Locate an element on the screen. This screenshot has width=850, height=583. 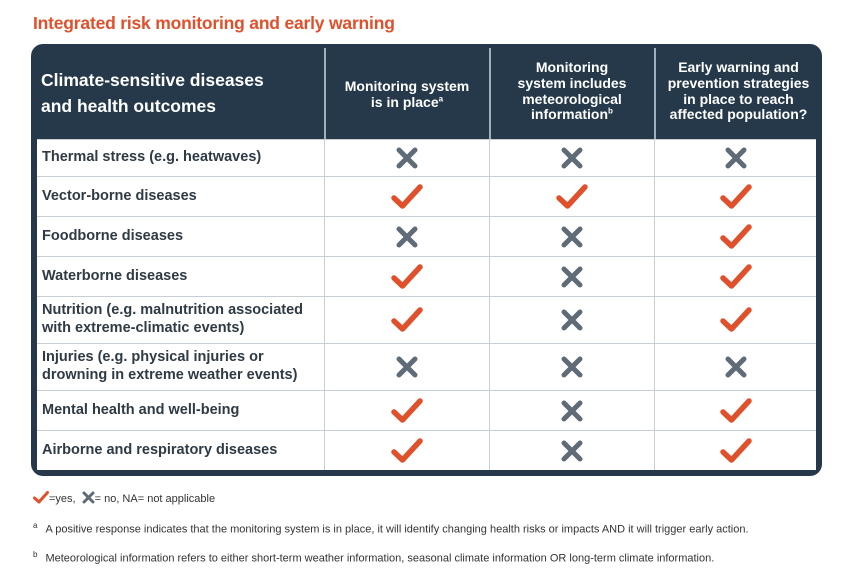
header-meteo-line: Monitoring is located at coordinates (572, 67).